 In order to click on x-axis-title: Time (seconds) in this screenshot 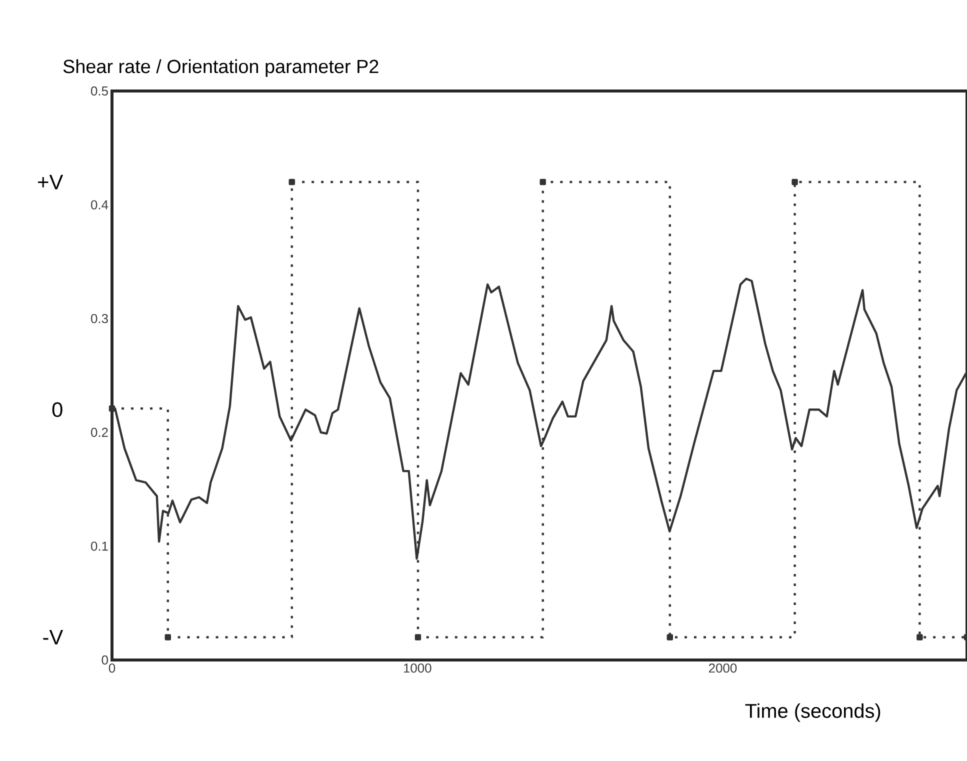, I will do `click(812, 712)`.